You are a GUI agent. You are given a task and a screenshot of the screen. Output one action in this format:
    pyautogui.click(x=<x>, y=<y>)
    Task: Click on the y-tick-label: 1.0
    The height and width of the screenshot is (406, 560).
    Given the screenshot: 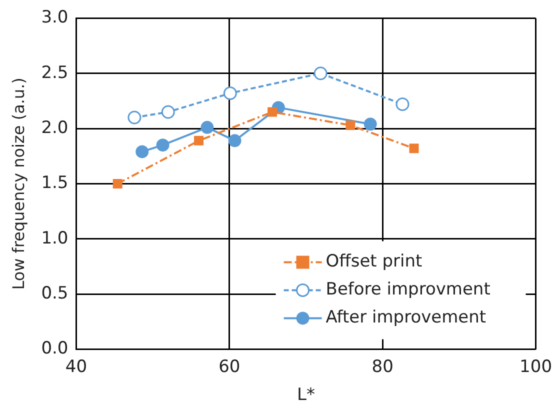 What is the action you would take?
    pyautogui.click(x=54, y=238)
    